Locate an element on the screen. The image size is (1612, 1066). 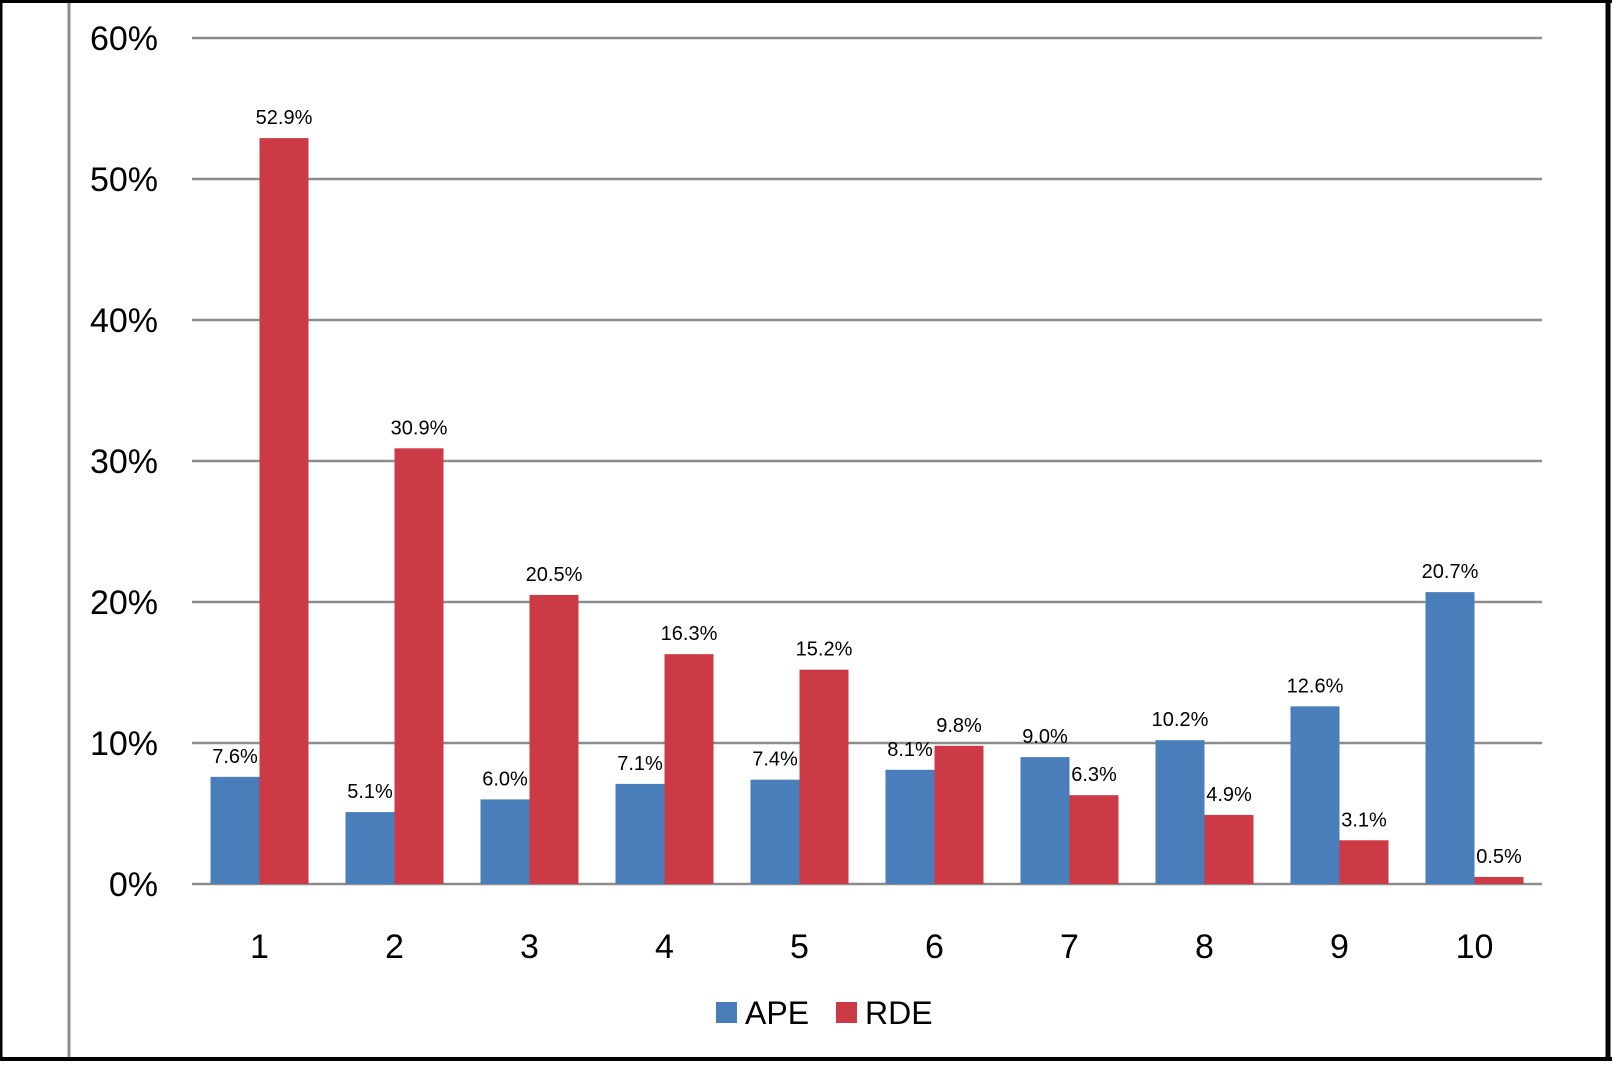
x-tick-label: 3 is located at coordinates (529, 947).